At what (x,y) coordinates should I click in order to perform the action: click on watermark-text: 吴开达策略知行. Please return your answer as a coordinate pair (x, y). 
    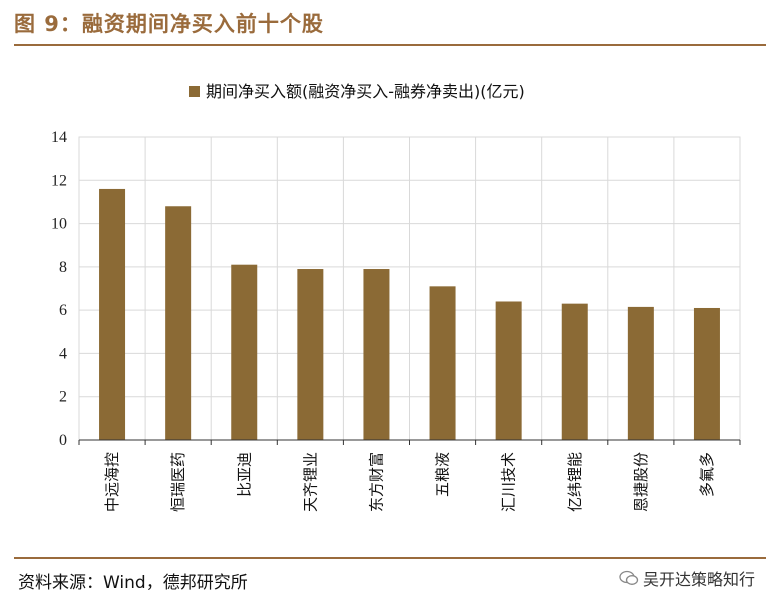
    Looking at the image, I should click on (698, 579).